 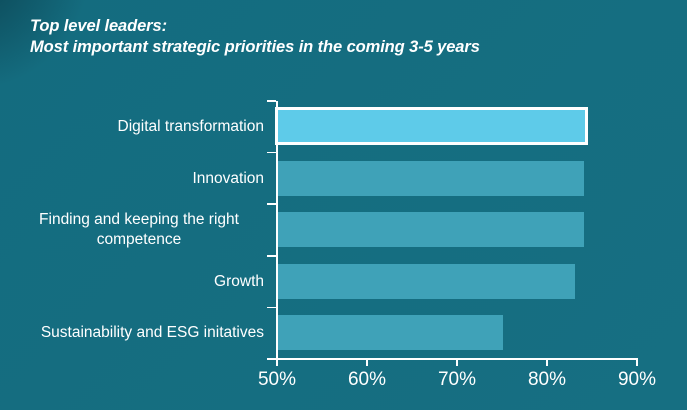 What do you see at coordinates (139, 229) in the screenshot?
I see `category-label-text: Finding and keeping the right competence` at bounding box center [139, 229].